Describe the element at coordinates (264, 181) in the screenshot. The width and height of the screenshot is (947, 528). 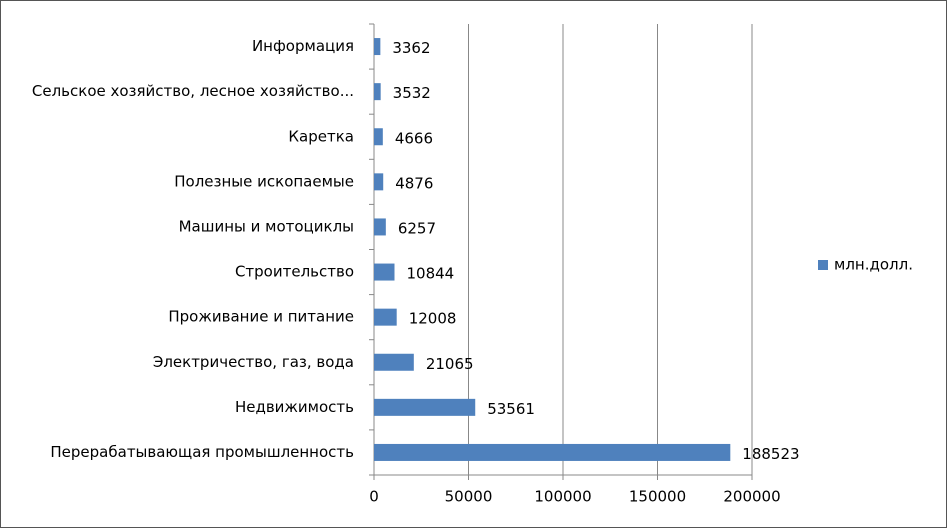
I see `y-tick-label: Полезные ископаемые` at that location.